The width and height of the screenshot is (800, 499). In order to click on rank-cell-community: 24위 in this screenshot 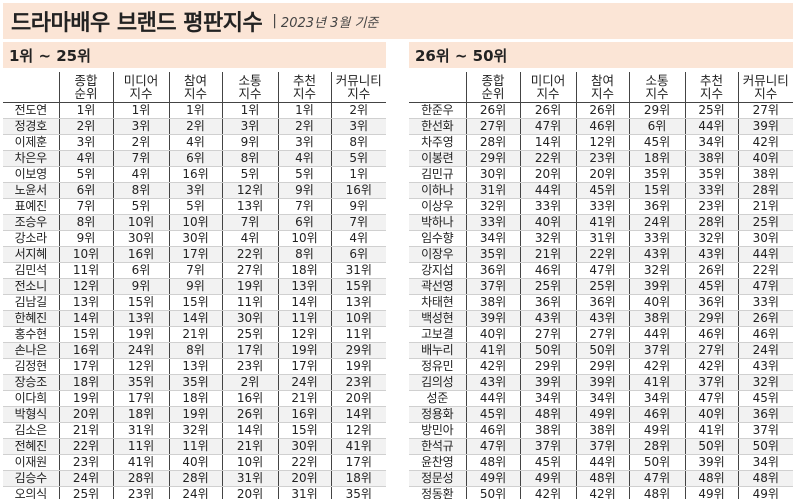, I will do `click(765, 350)`.